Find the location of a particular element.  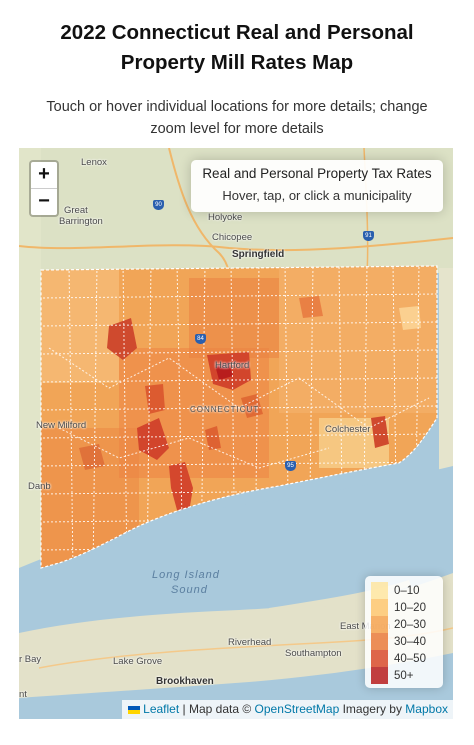

map-legend: 0–10 10–20 20–30 30–40 40–50 50+ is located at coordinates (404, 632).